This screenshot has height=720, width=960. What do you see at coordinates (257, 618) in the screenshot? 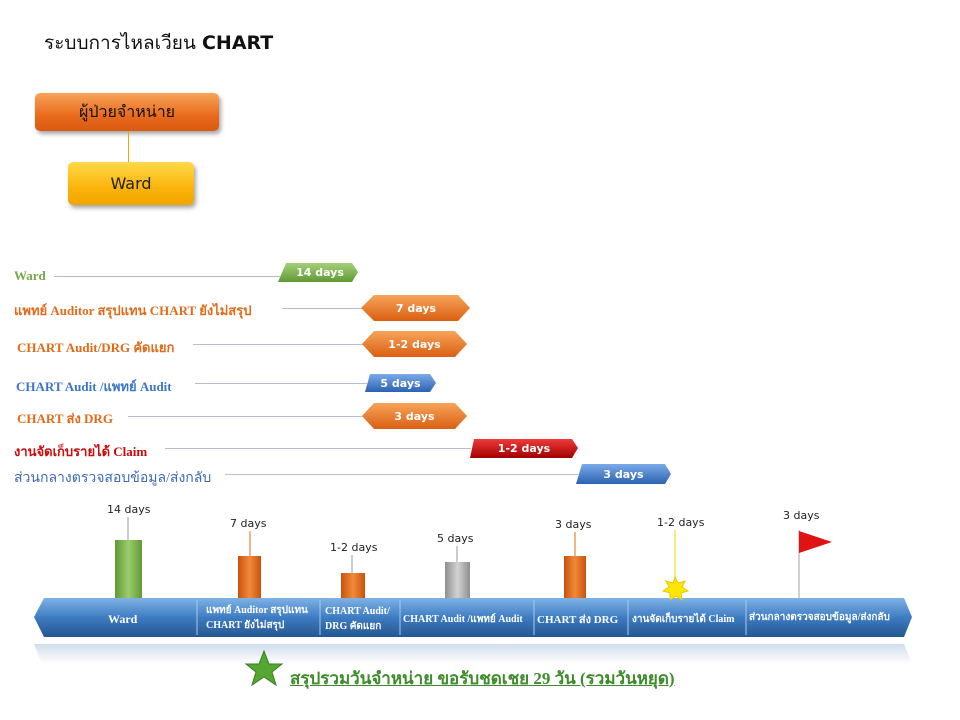
I see `segment-label-auditor: แพทย์ Auditor สรุปแทน CHART ยังไม่สรุป` at bounding box center [257, 618].